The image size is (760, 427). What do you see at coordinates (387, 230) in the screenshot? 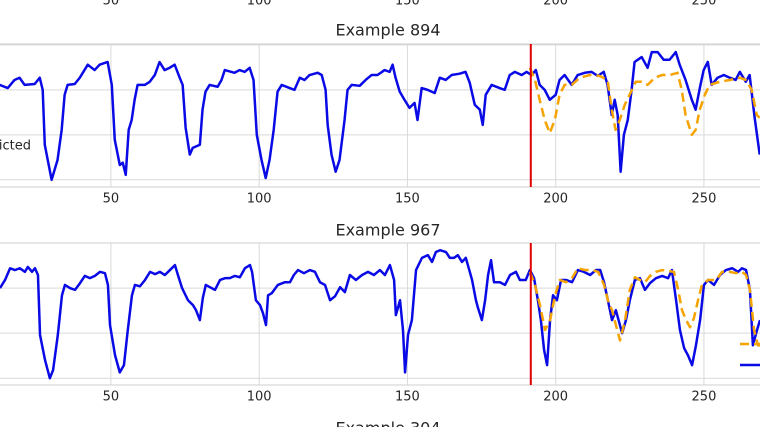
I see `chart-title: Example 967` at bounding box center [387, 230].